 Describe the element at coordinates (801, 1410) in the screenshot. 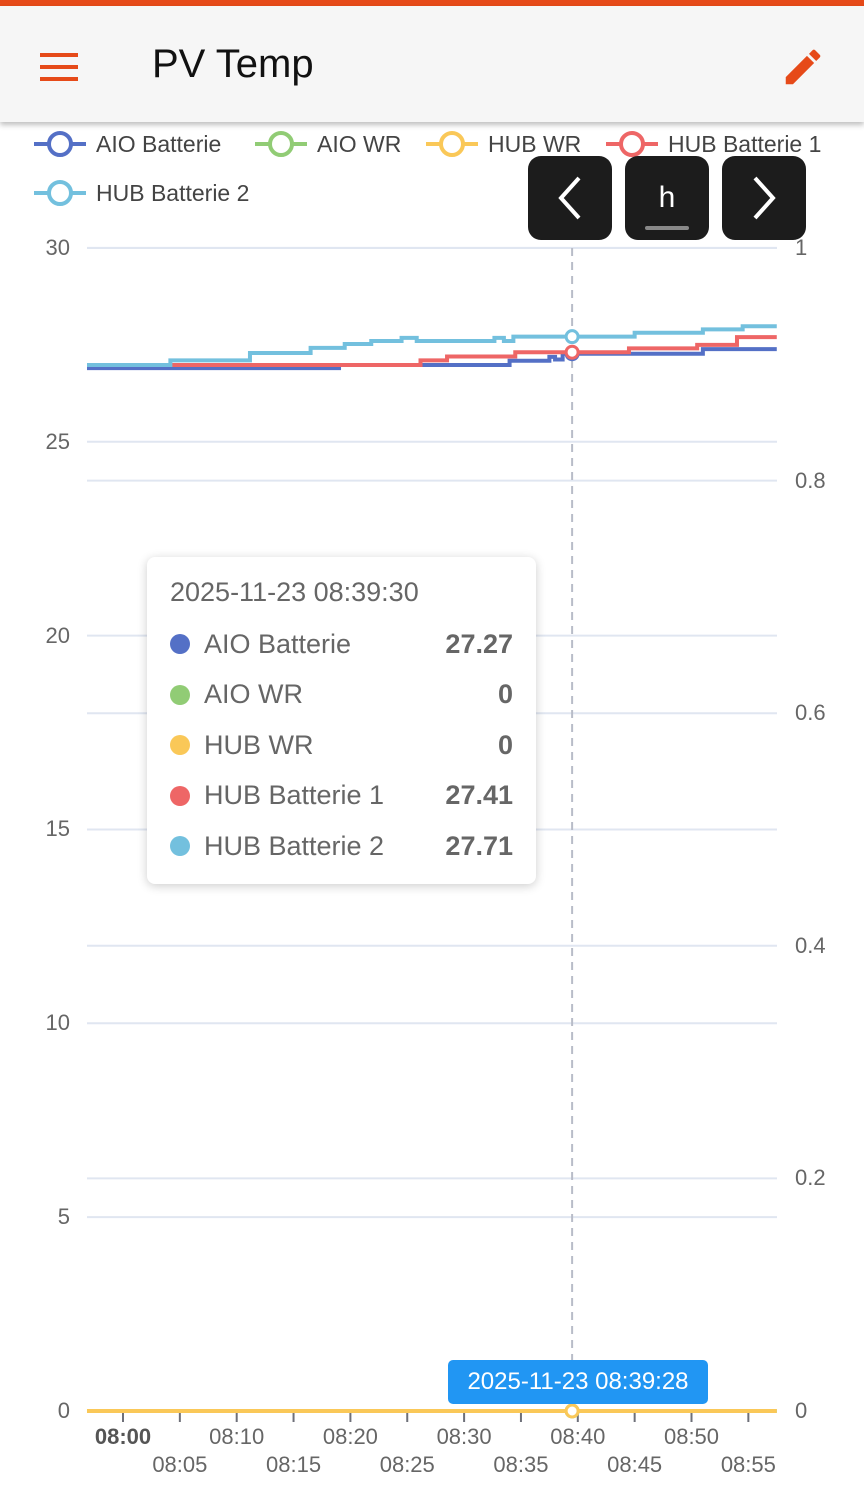

I see `y-right-tick-label: 0` at that location.